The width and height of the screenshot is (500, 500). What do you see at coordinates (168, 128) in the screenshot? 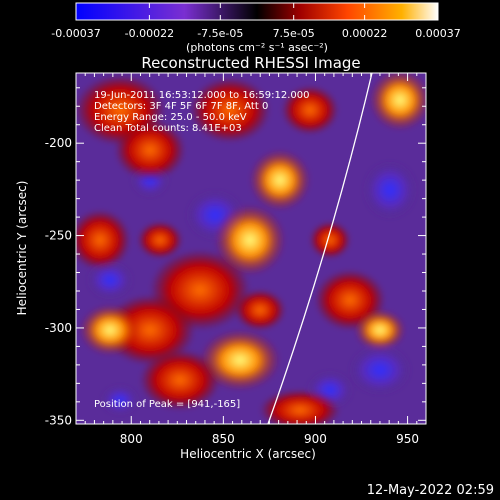
I see `clean-counts: Clean Total counts: 8.41E+03` at bounding box center [168, 128].